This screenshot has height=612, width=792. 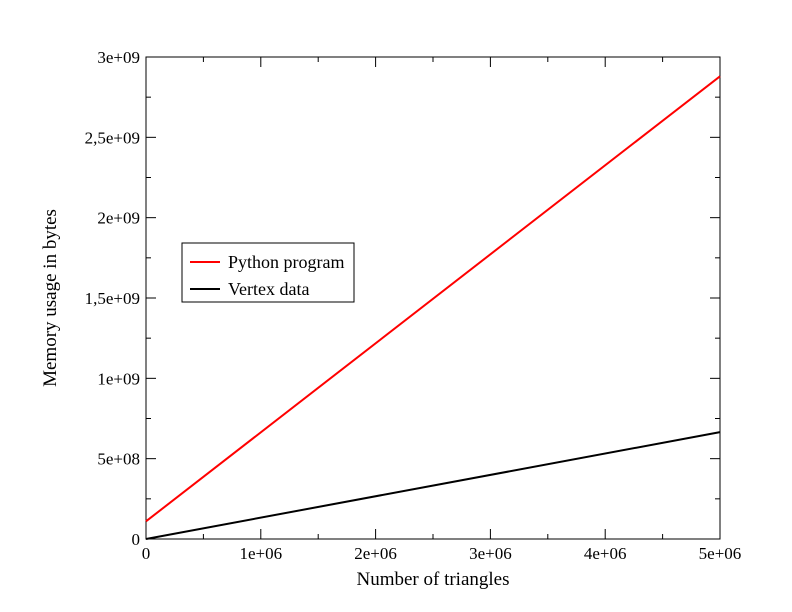 I want to click on y-tick-labels: 0 5e+08 1e+09 1,5e+09 2e+09 2,5e+09 3e+09, so click(x=112, y=298).